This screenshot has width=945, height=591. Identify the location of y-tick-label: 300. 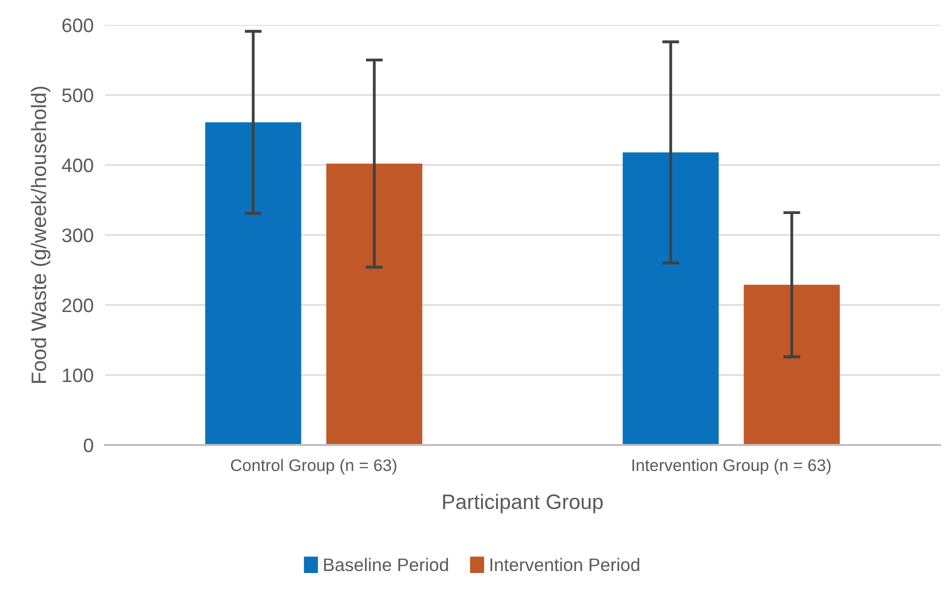
(78, 235).